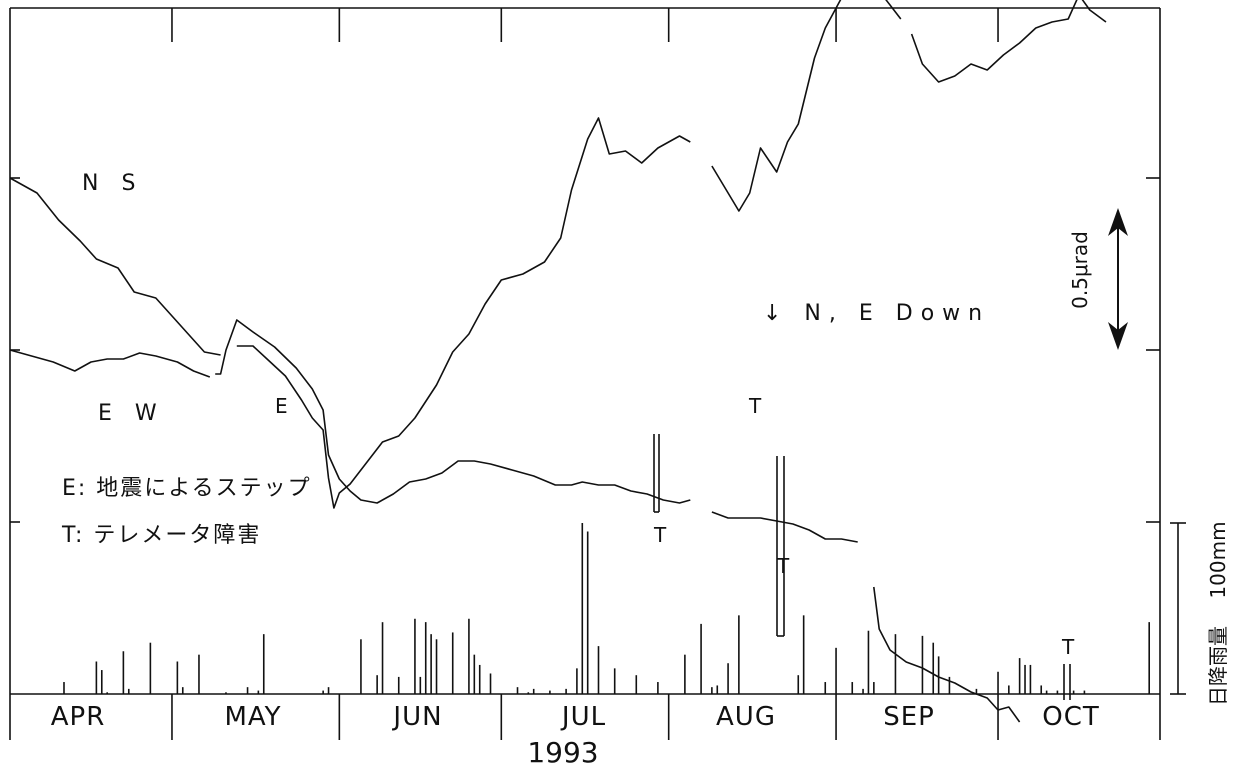 The height and width of the screenshot is (769, 1235). I want to click on month-label-oct: OCT, so click(1071, 717).